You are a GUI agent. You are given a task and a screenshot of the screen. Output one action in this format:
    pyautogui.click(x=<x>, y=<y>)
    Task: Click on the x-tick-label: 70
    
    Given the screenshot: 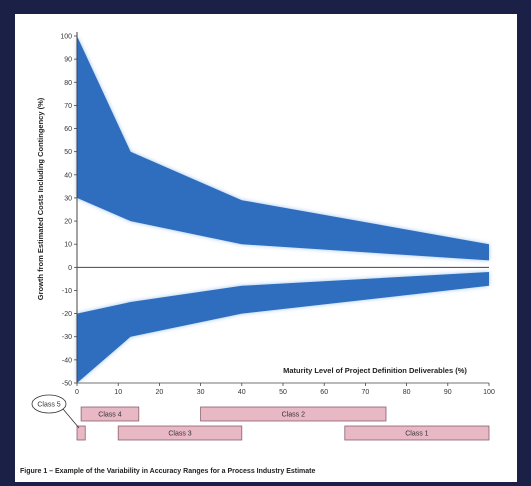 What is the action you would take?
    pyautogui.click(x=366, y=392)
    